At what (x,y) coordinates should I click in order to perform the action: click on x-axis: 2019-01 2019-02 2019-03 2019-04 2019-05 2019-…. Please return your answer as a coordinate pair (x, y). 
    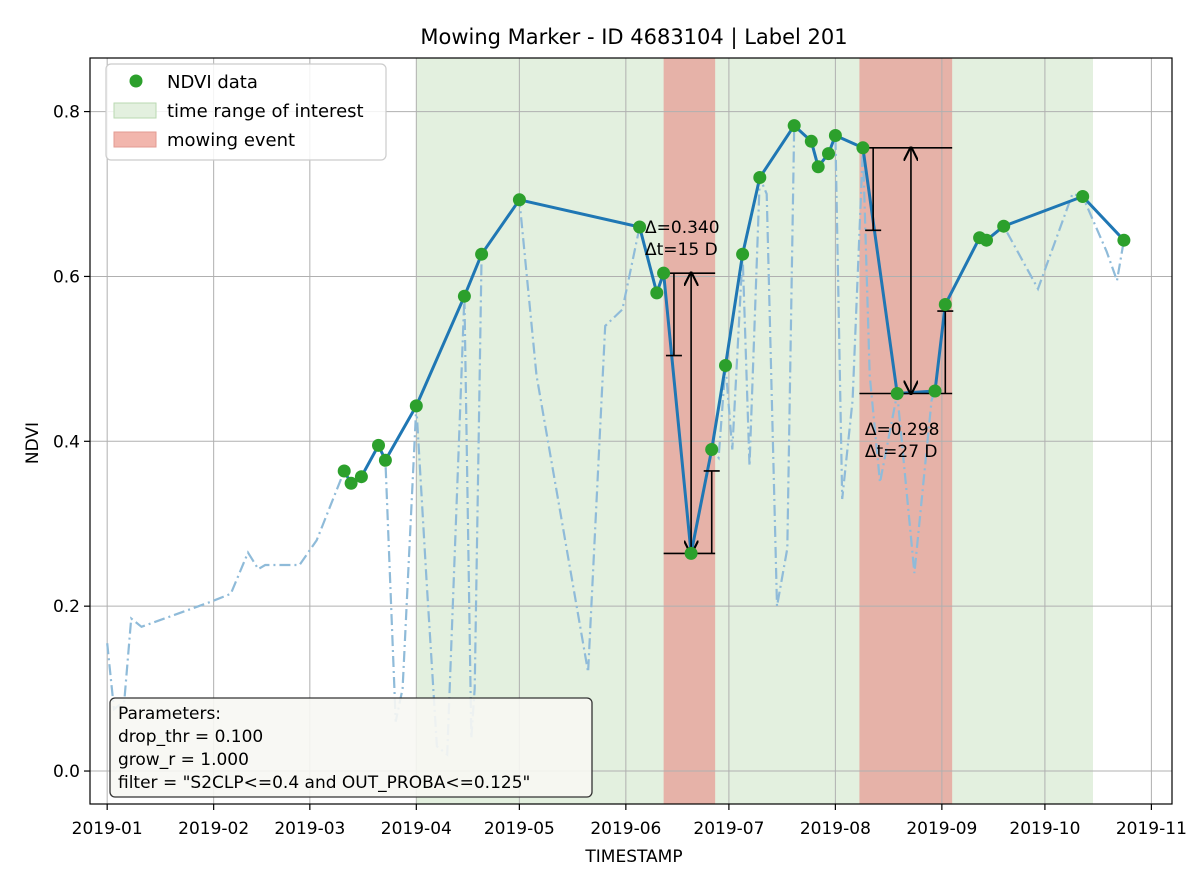
    Looking at the image, I should click on (629, 821).